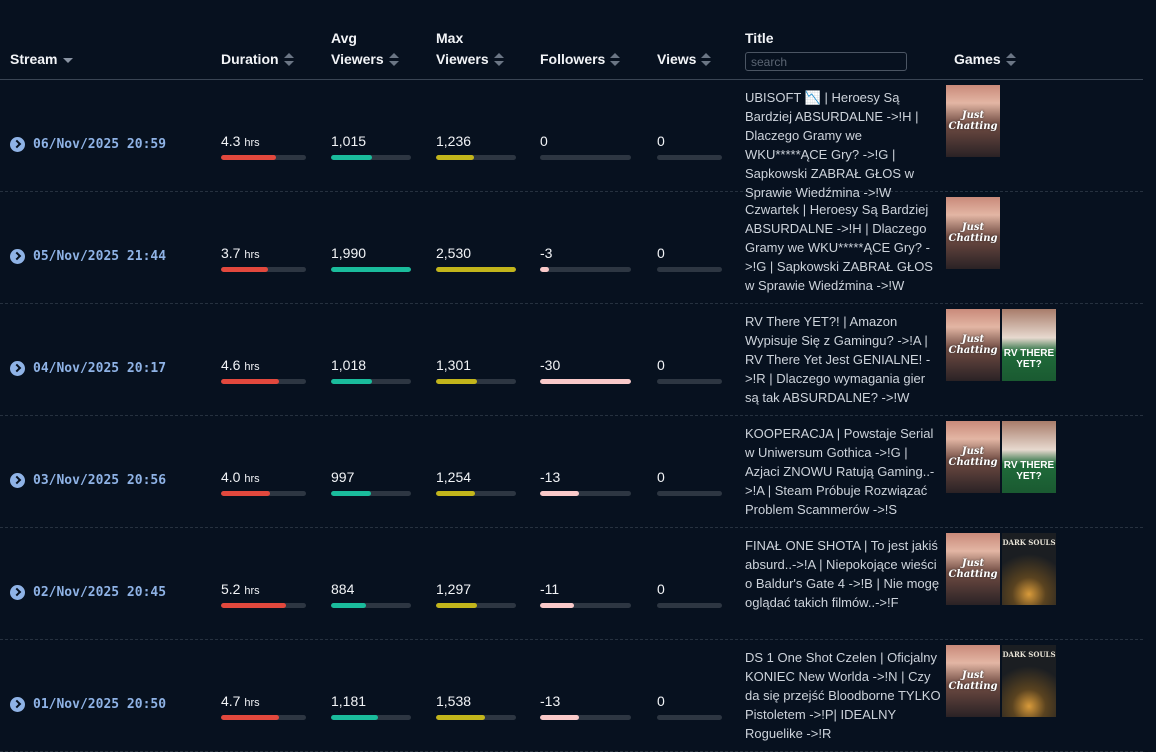 The image size is (1156, 752). What do you see at coordinates (470, 49) in the screenshot?
I see `column-max-viewers: Max Viewers` at bounding box center [470, 49].